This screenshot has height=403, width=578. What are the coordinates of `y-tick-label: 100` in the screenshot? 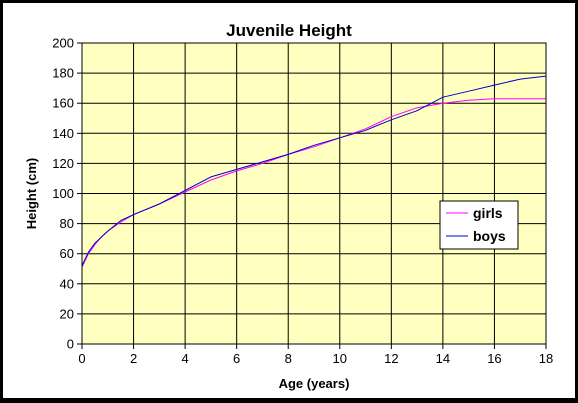 It's located at (63, 193).